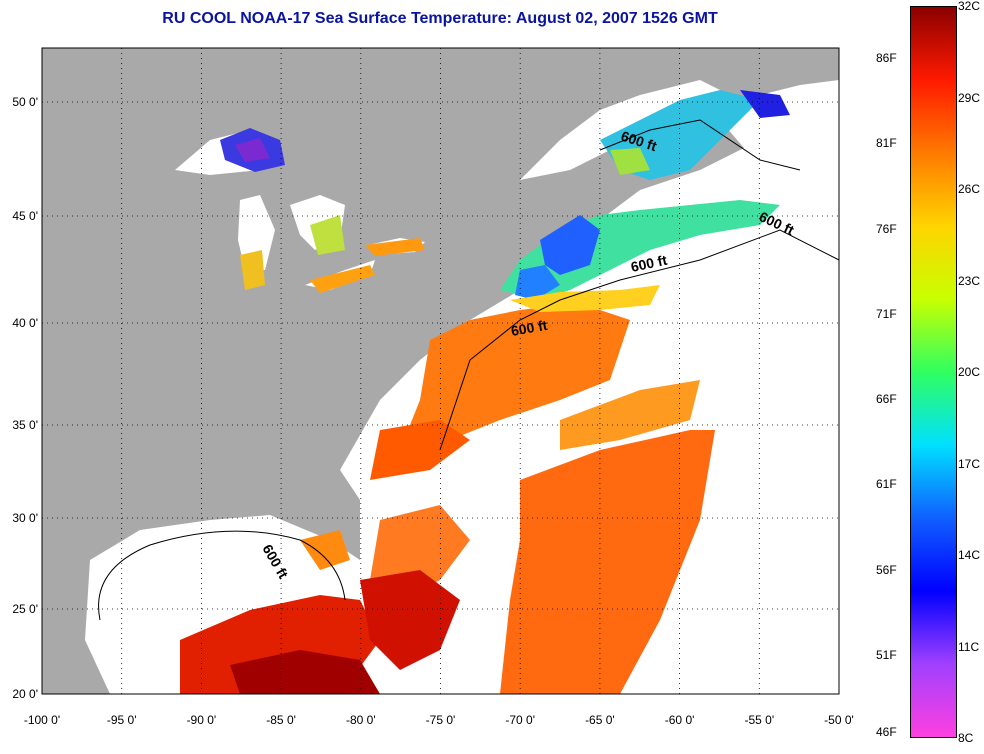  What do you see at coordinates (520, 720) in the screenshot?
I see `longitude-tick-label: -70 0'` at bounding box center [520, 720].